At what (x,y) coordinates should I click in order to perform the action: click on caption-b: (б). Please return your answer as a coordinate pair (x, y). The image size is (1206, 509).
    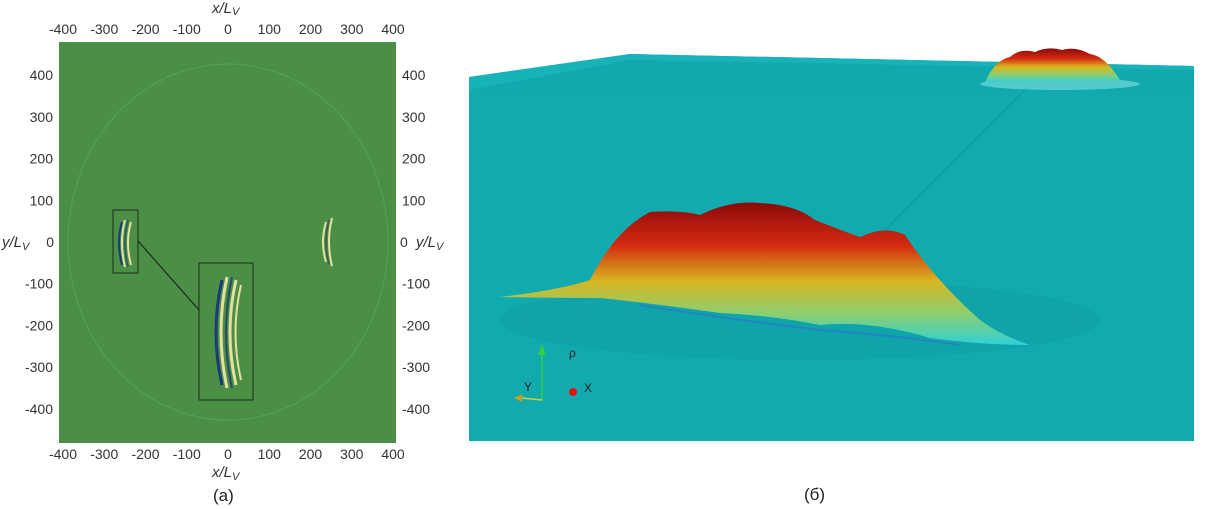
    Looking at the image, I should click on (814, 494).